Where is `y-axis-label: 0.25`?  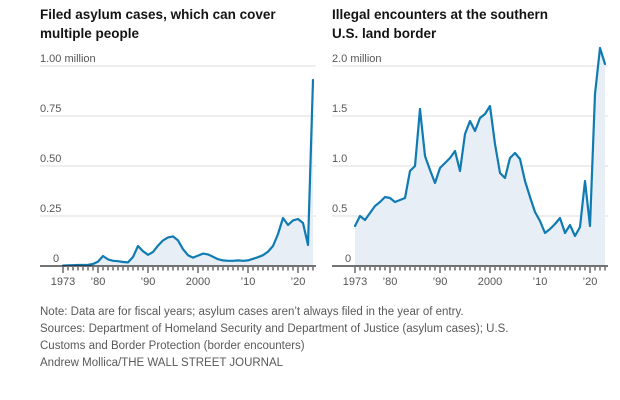 y-axis-label: 0.25 is located at coordinates (50, 209).